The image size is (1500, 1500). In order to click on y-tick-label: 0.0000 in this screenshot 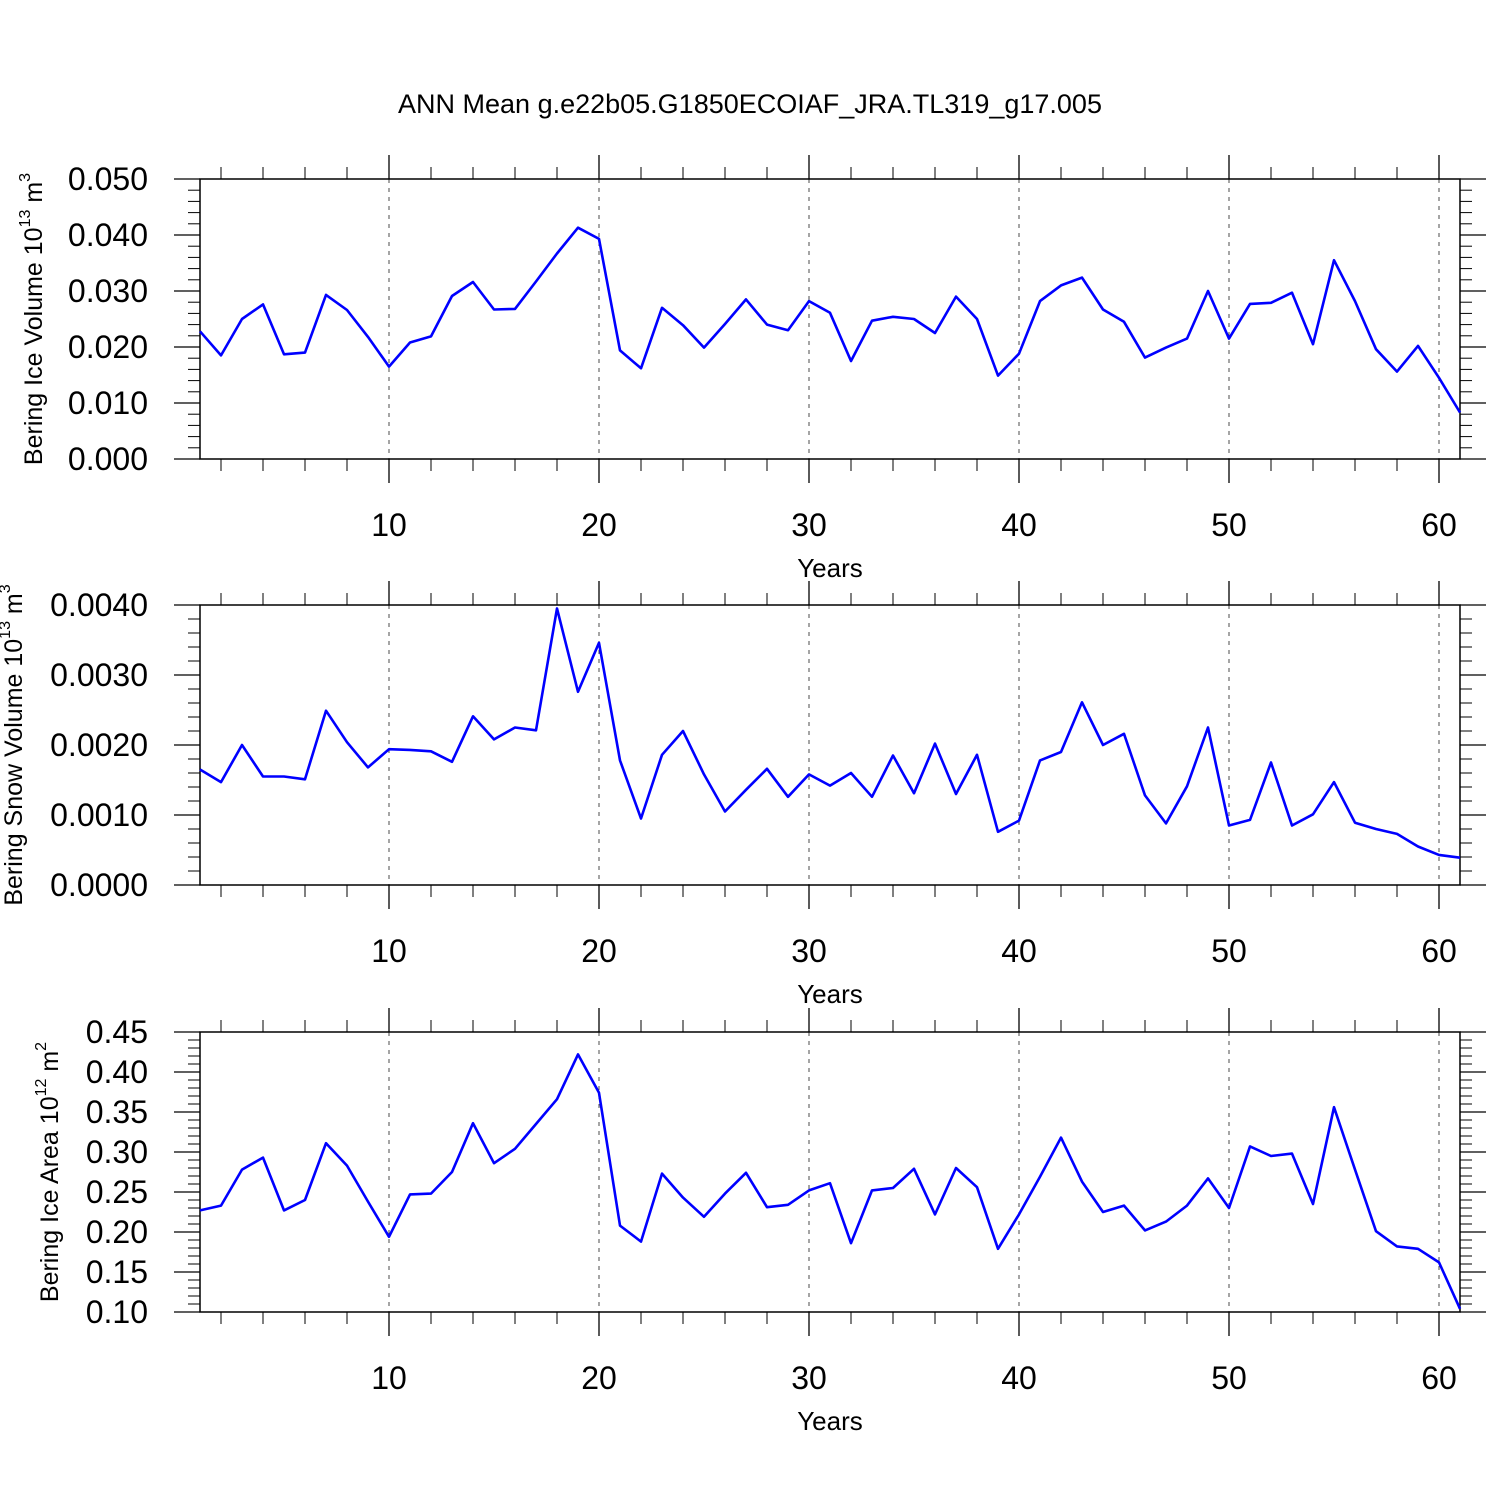, I will do `click(99, 885)`.